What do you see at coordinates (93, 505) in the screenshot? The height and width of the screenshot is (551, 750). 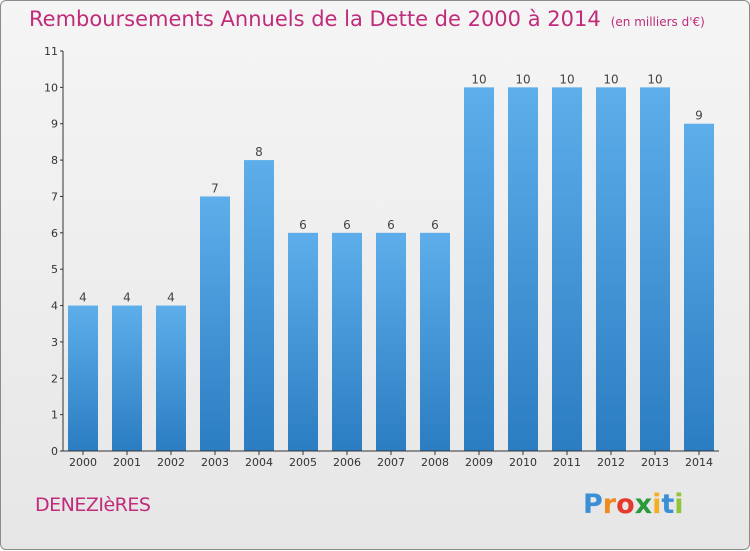 I see `place-name: DENEZIèRES` at bounding box center [93, 505].